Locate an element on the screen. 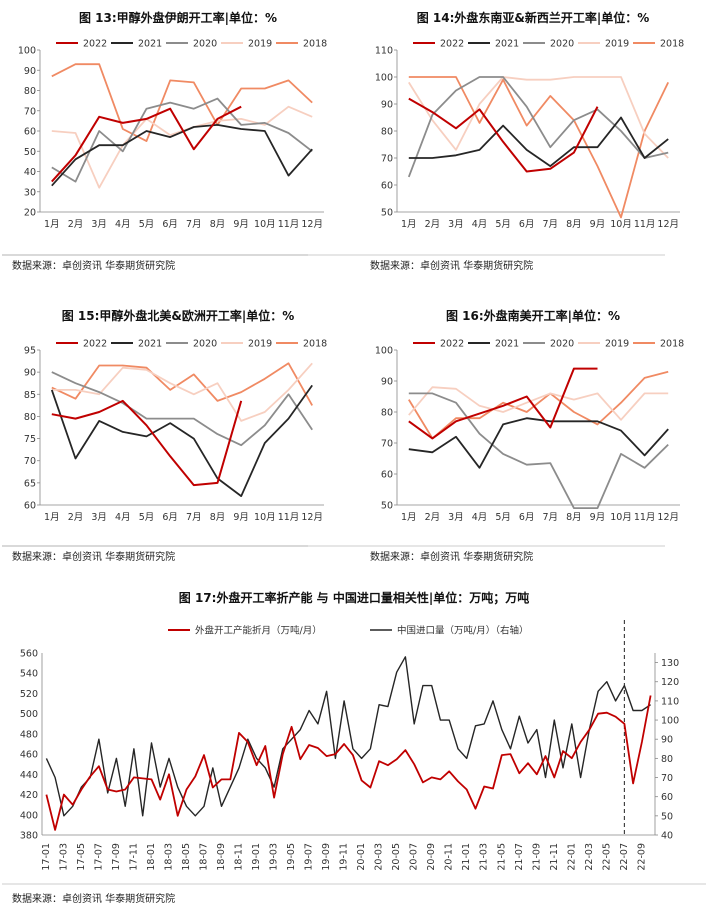 Image resolution: width=708 pixels, height=911 pixels. chart-title: 图 16:外盘南美开工率|单位：% is located at coordinates (533, 315).